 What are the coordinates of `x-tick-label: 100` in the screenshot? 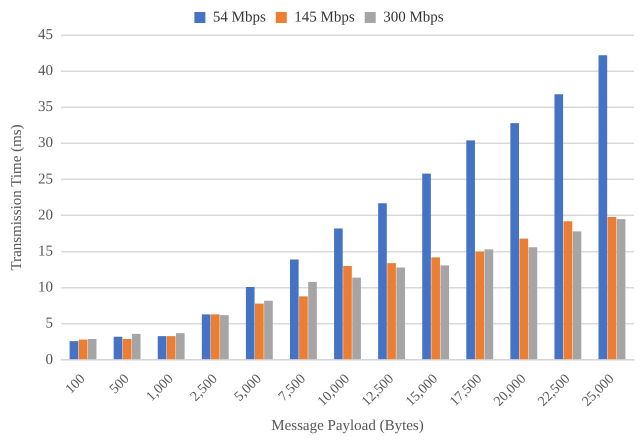 It's located at (75, 385).